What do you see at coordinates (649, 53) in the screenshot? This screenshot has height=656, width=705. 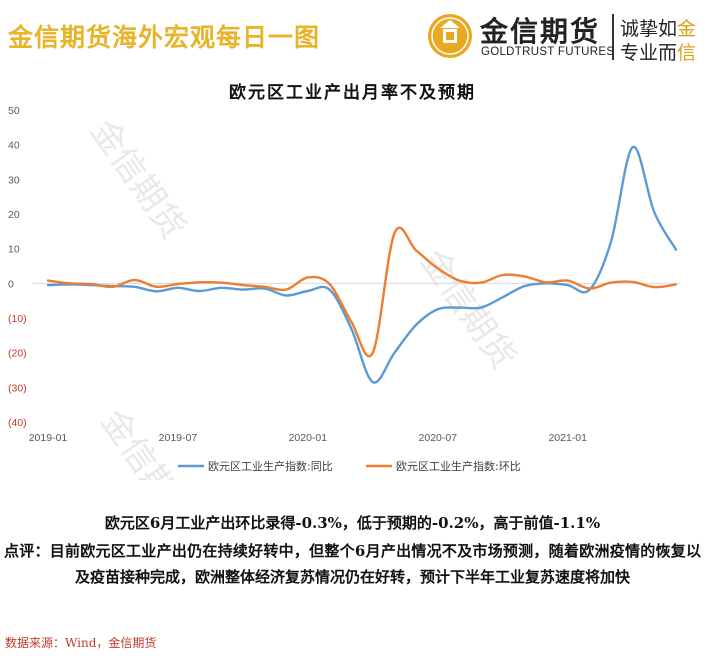 I see `slogan-line-2-text: 专业而` at bounding box center [649, 53].